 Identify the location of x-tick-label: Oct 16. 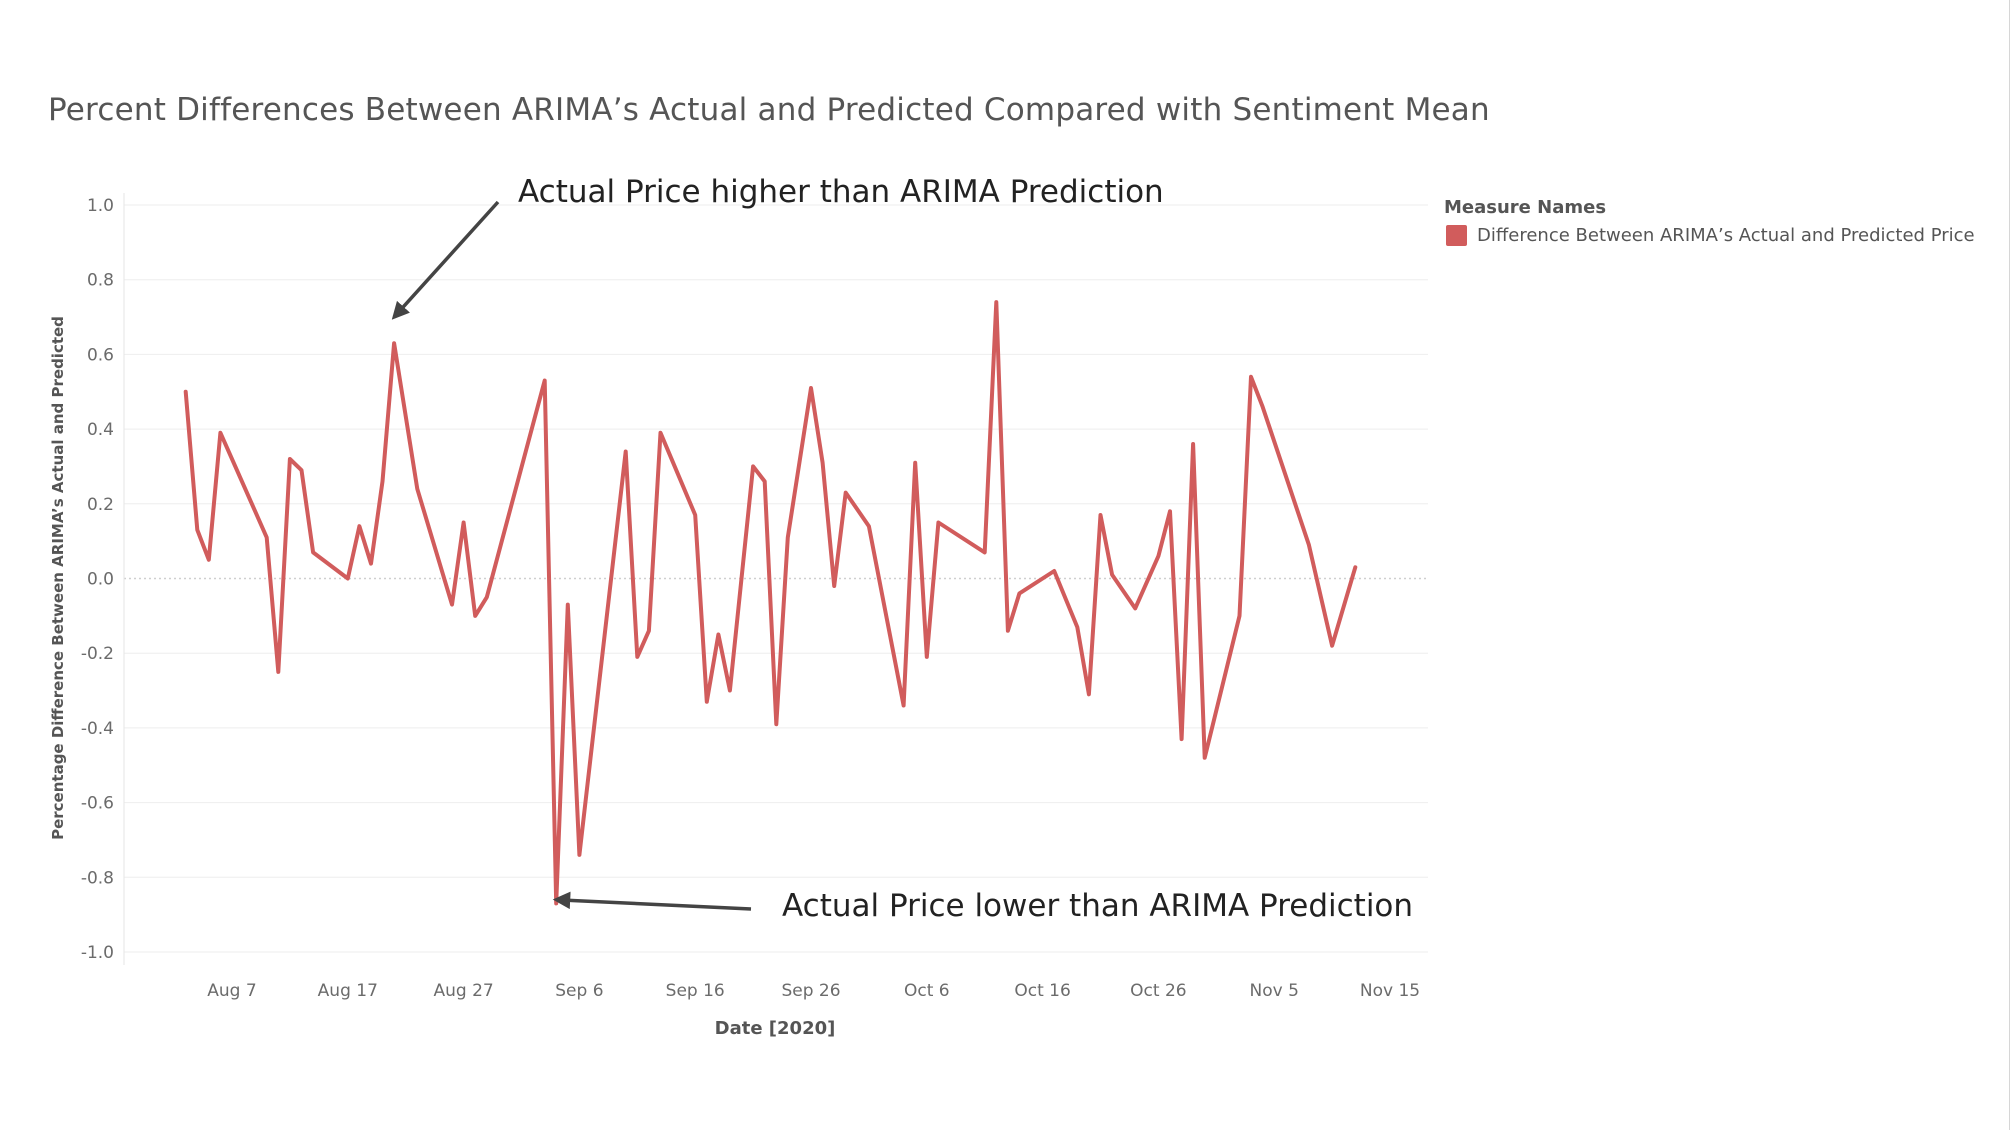
(1042, 991).